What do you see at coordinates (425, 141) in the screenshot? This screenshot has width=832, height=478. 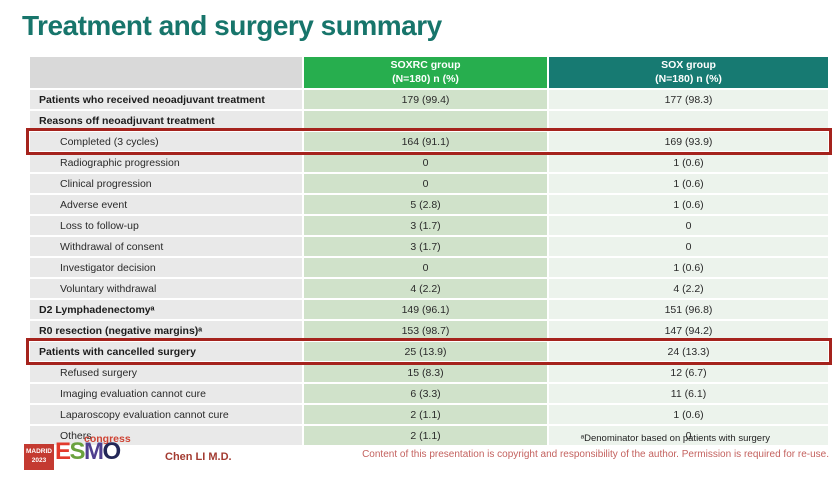 I see `soxrc-value: 164 (91.1)` at bounding box center [425, 141].